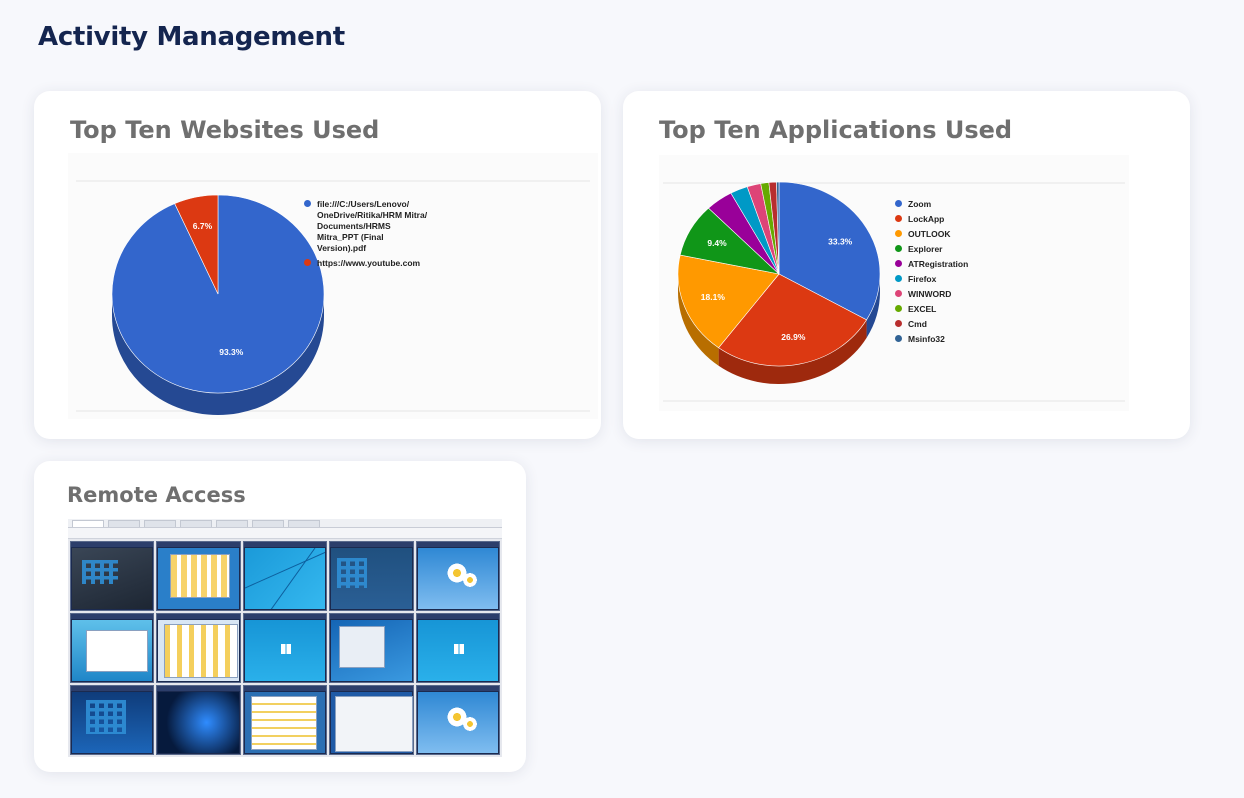  I want to click on thumbnail-screen-win8-start, so click(112, 578).